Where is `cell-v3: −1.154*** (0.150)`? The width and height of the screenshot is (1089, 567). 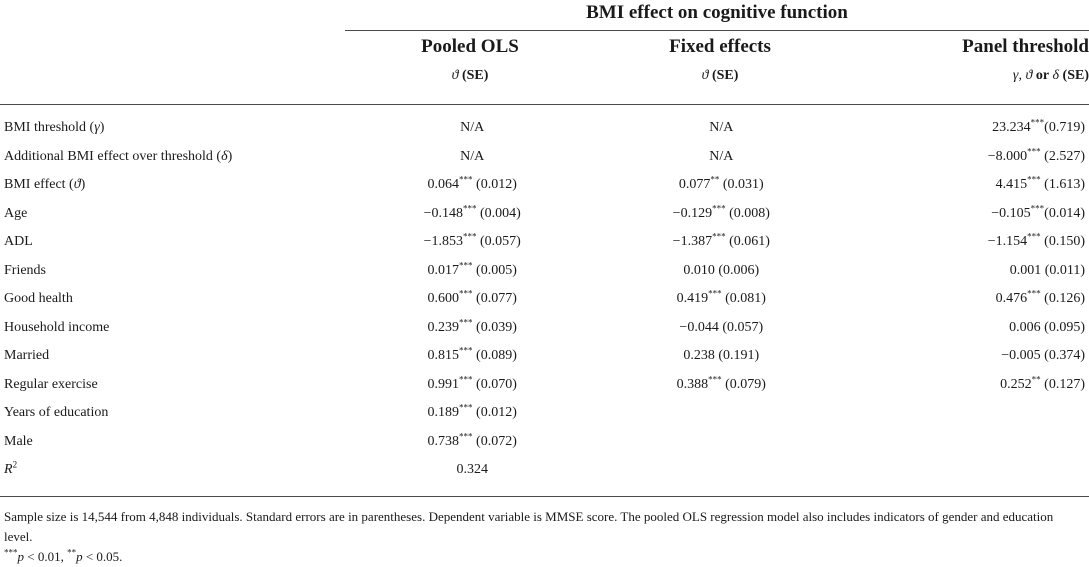
cell-v3: −1.154*** (0.150) is located at coordinates (967, 242).